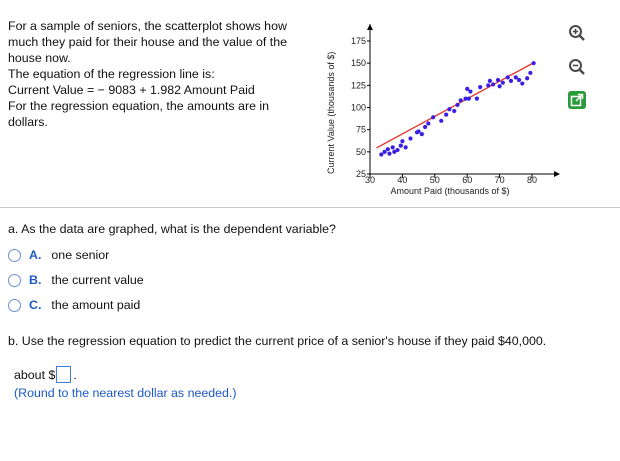 Image resolution: width=620 pixels, height=461 pixels. What do you see at coordinates (35, 280) in the screenshot?
I see `option-letter: B.` at bounding box center [35, 280].